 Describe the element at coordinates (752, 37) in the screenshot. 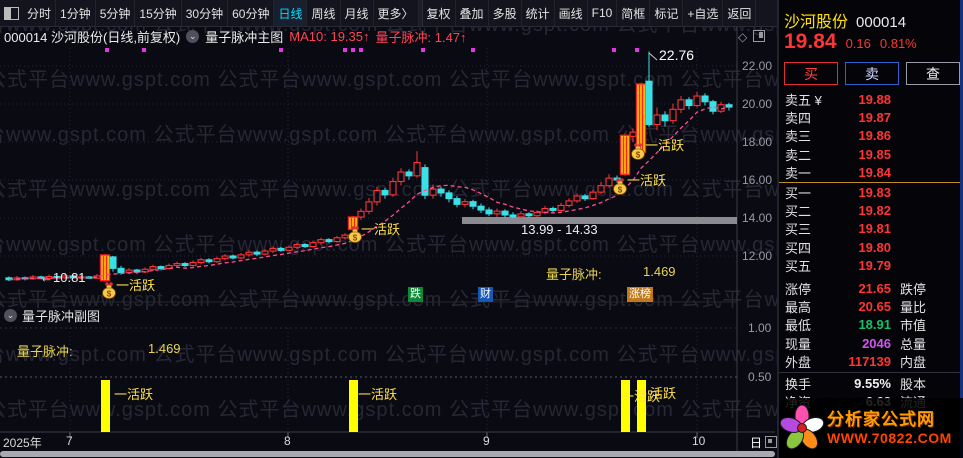

I see `chart-header-tools: ◇` at that location.